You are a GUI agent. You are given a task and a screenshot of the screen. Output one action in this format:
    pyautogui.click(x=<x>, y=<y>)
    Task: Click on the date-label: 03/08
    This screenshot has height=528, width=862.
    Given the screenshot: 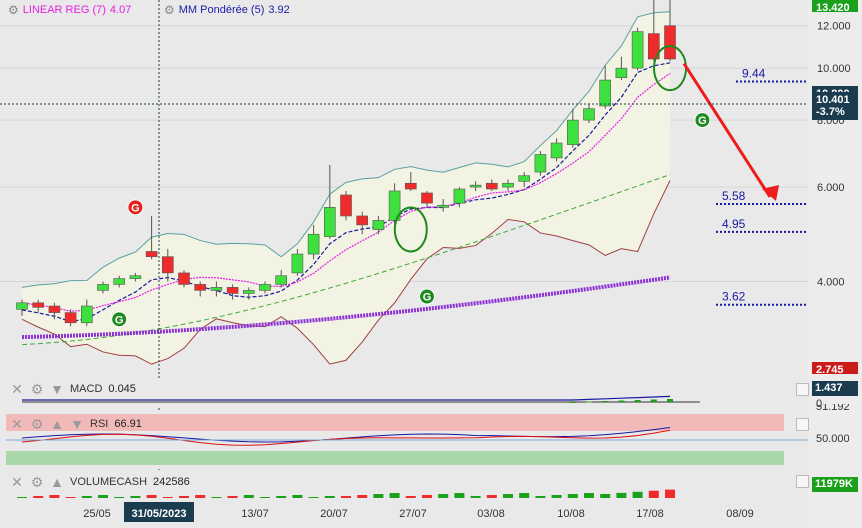 What is the action you would take?
    pyautogui.click(x=491, y=514)
    